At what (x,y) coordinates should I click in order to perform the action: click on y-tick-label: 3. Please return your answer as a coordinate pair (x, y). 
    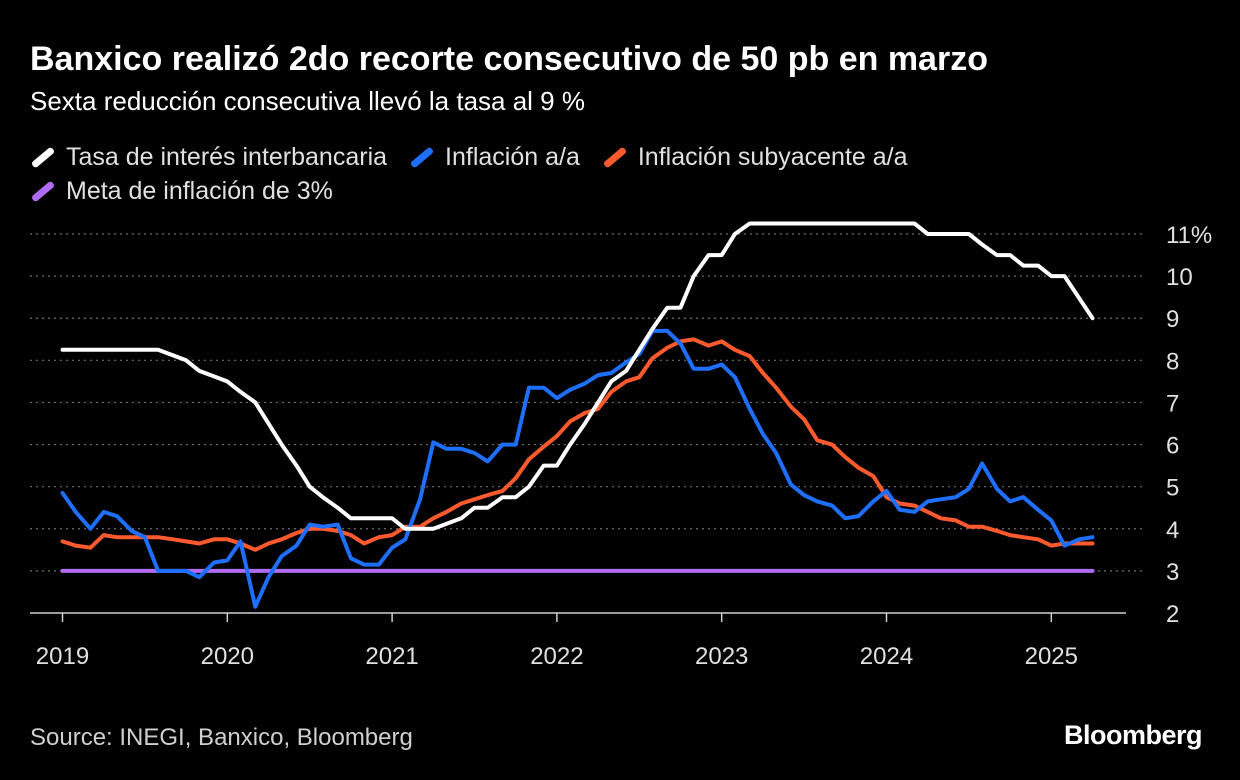
    Looking at the image, I should click on (1172, 572).